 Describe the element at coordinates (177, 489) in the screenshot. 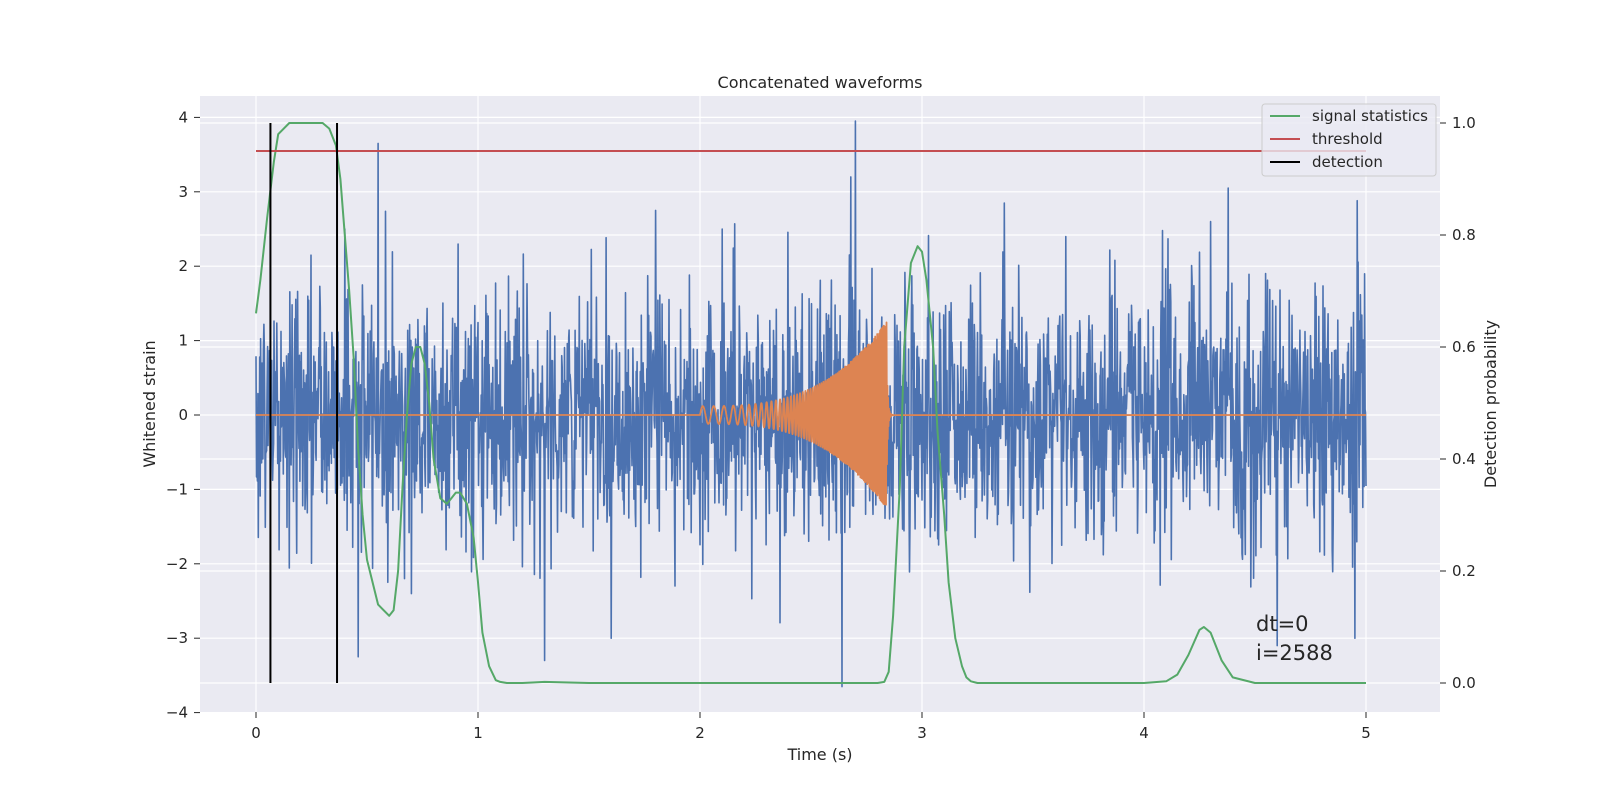

I see `y-tick-label: −1` at that location.